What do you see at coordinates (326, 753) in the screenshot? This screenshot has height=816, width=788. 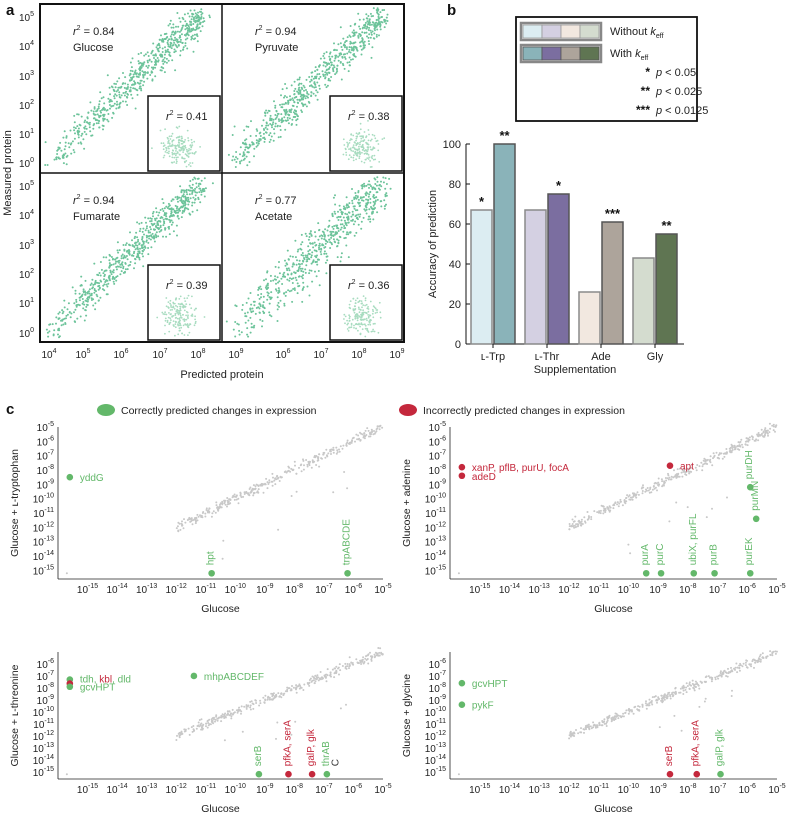 I see `gene-label: thrAB` at bounding box center [326, 753].